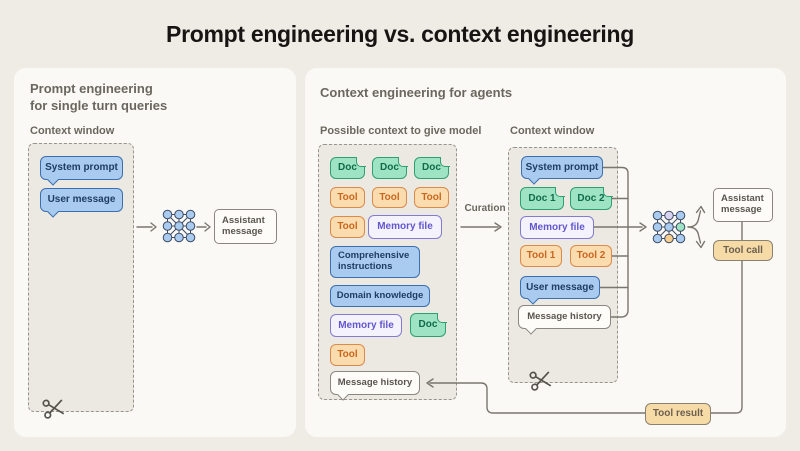  I want to click on right-context-window-label: Context window, so click(552, 131).